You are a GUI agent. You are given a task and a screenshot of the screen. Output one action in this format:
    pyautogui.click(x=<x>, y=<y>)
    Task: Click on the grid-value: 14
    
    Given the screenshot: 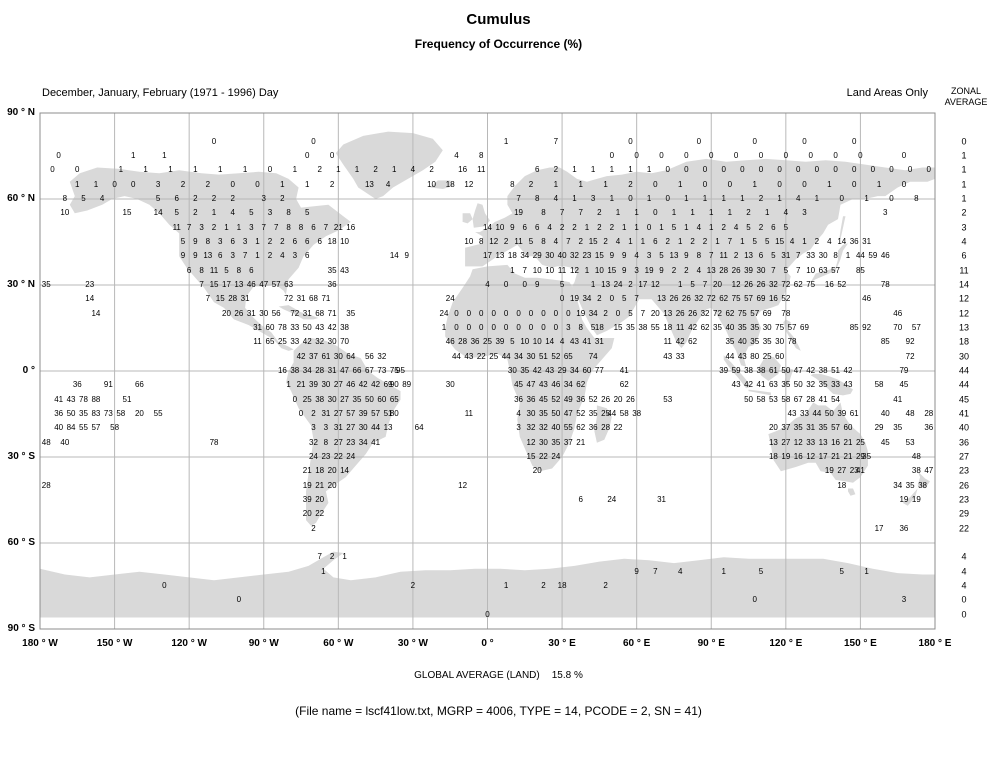 What is the action you would take?
    pyautogui.click(x=487, y=227)
    